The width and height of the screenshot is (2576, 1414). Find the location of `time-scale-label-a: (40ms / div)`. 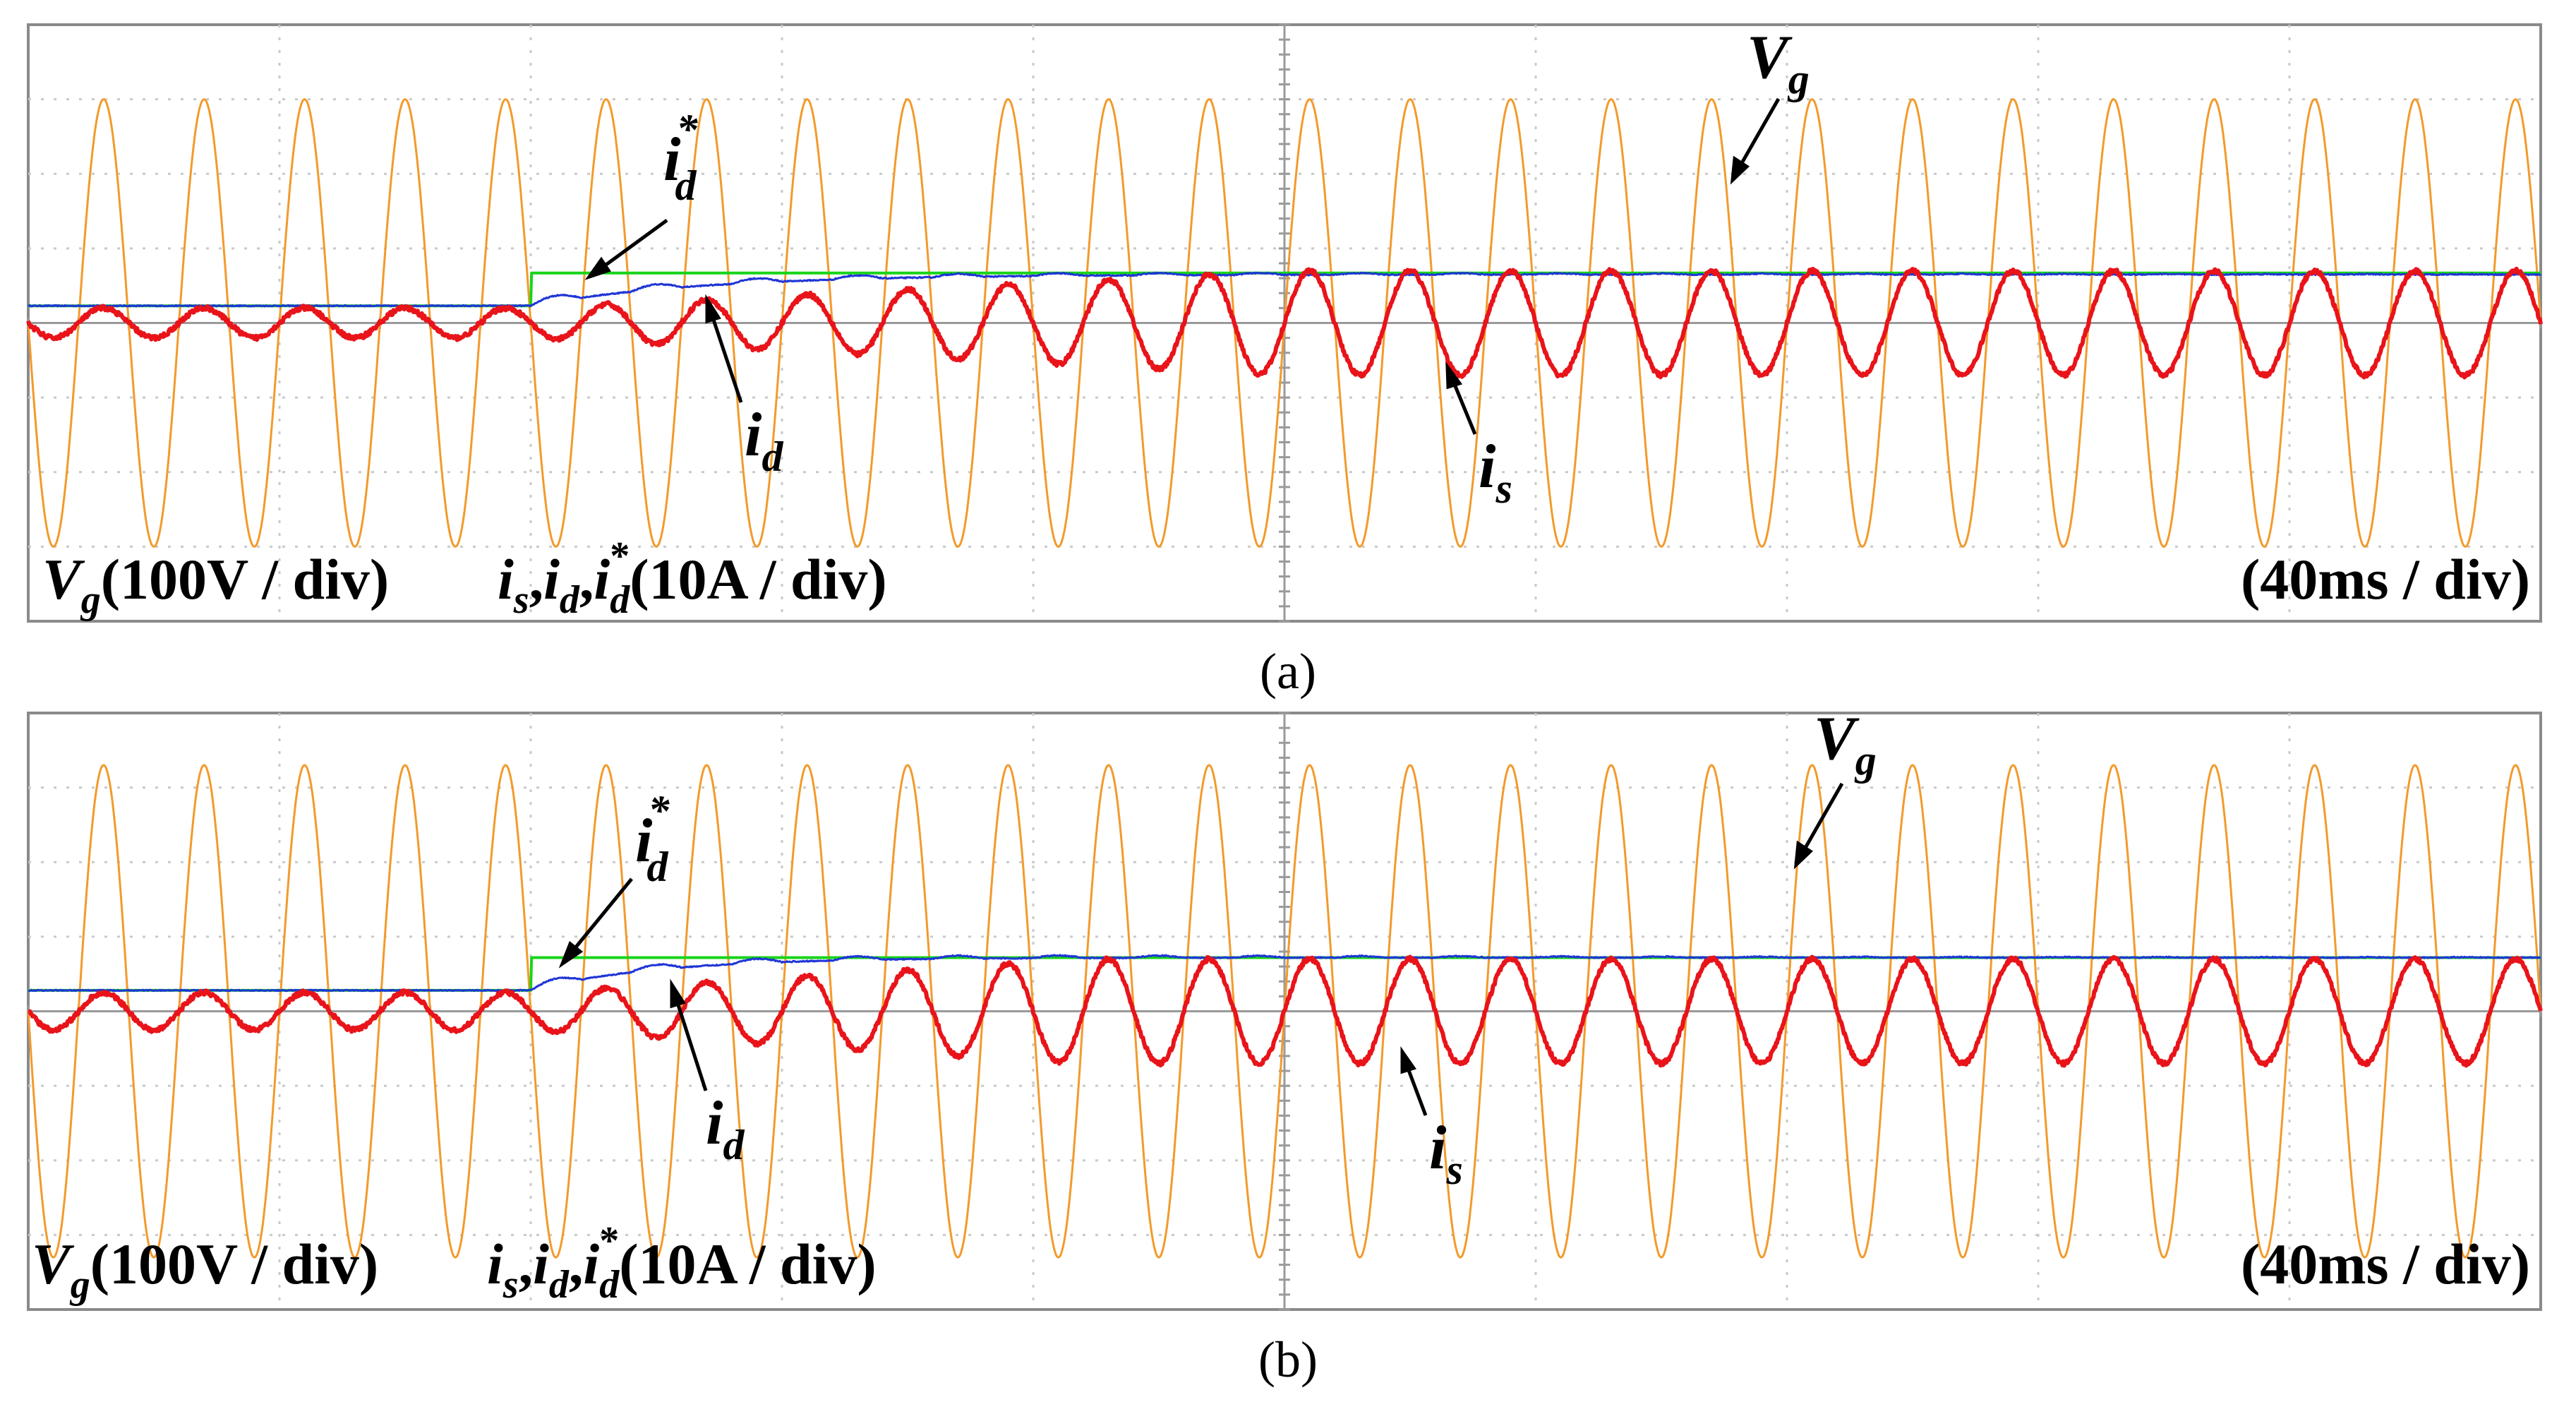

time-scale-label-a: (40ms / div) is located at coordinates (2385, 579).